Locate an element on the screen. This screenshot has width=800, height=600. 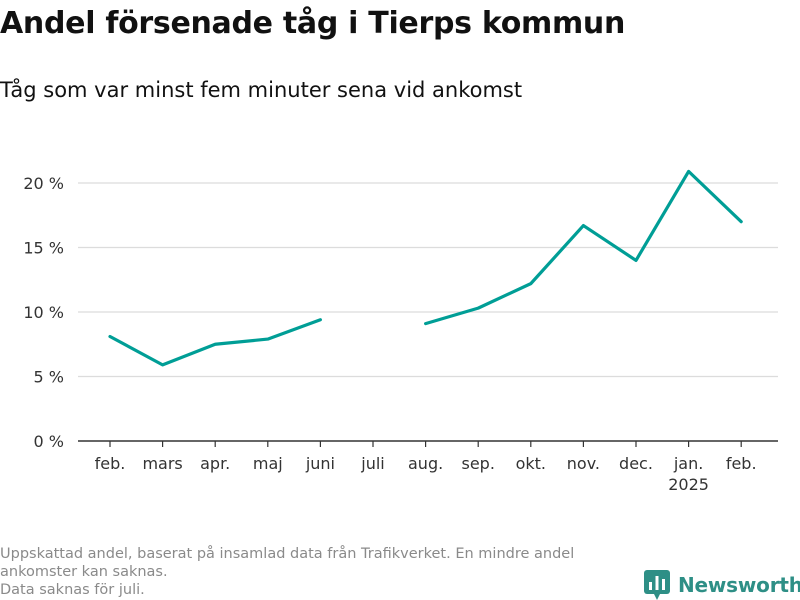
x-tick-label: apr. is located at coordinates (215, 463).